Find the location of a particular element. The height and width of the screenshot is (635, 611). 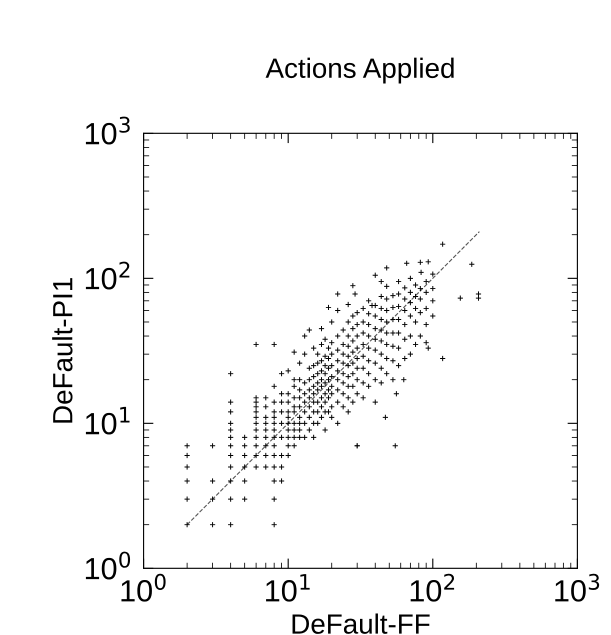

y-tick-label: 10$^{2}$ is located at coordinates (108, 276).